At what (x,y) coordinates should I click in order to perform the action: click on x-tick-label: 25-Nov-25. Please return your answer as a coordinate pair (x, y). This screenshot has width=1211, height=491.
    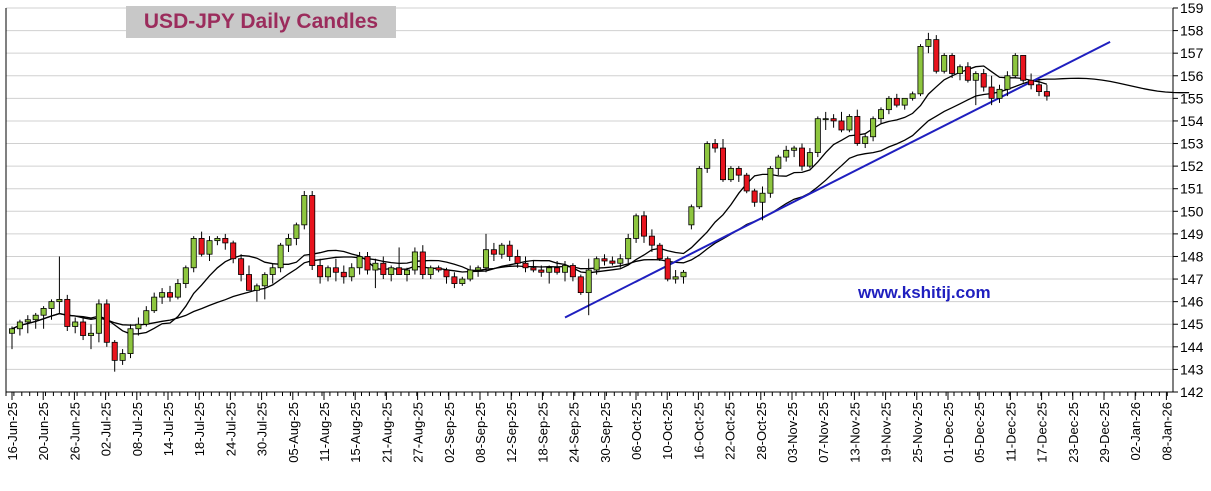
    Looking at the image, I should click on (917, 432).